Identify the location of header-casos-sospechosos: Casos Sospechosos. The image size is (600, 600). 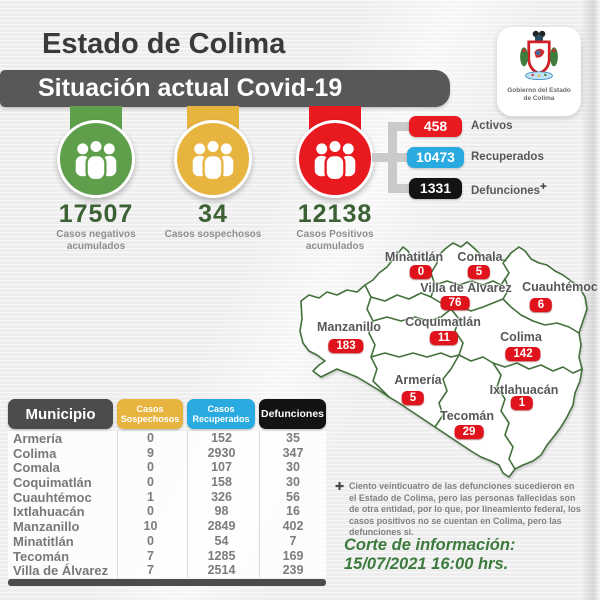
(150, 414).